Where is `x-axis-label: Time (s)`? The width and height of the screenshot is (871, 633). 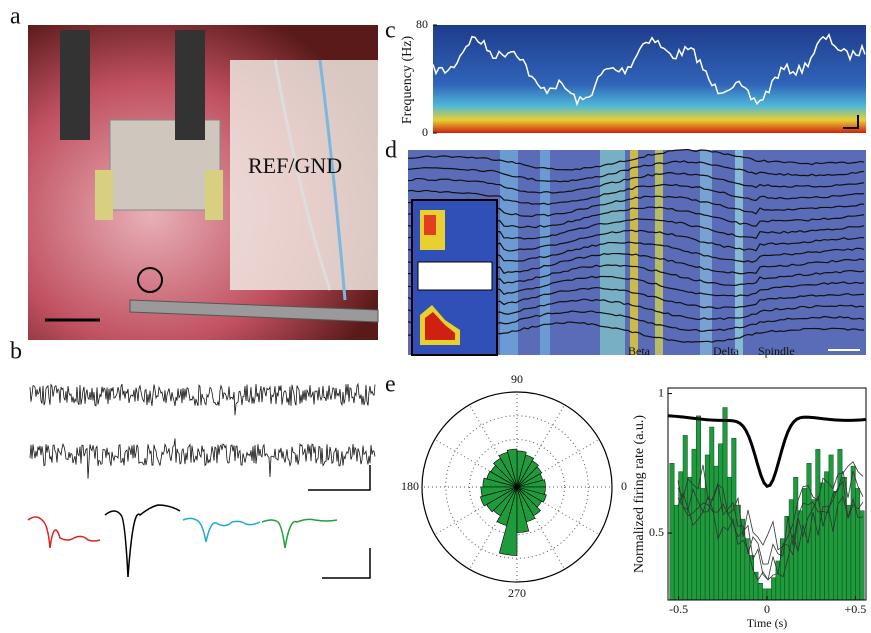 x-axis-label: Time (s) is located at coordinates (767, 623).